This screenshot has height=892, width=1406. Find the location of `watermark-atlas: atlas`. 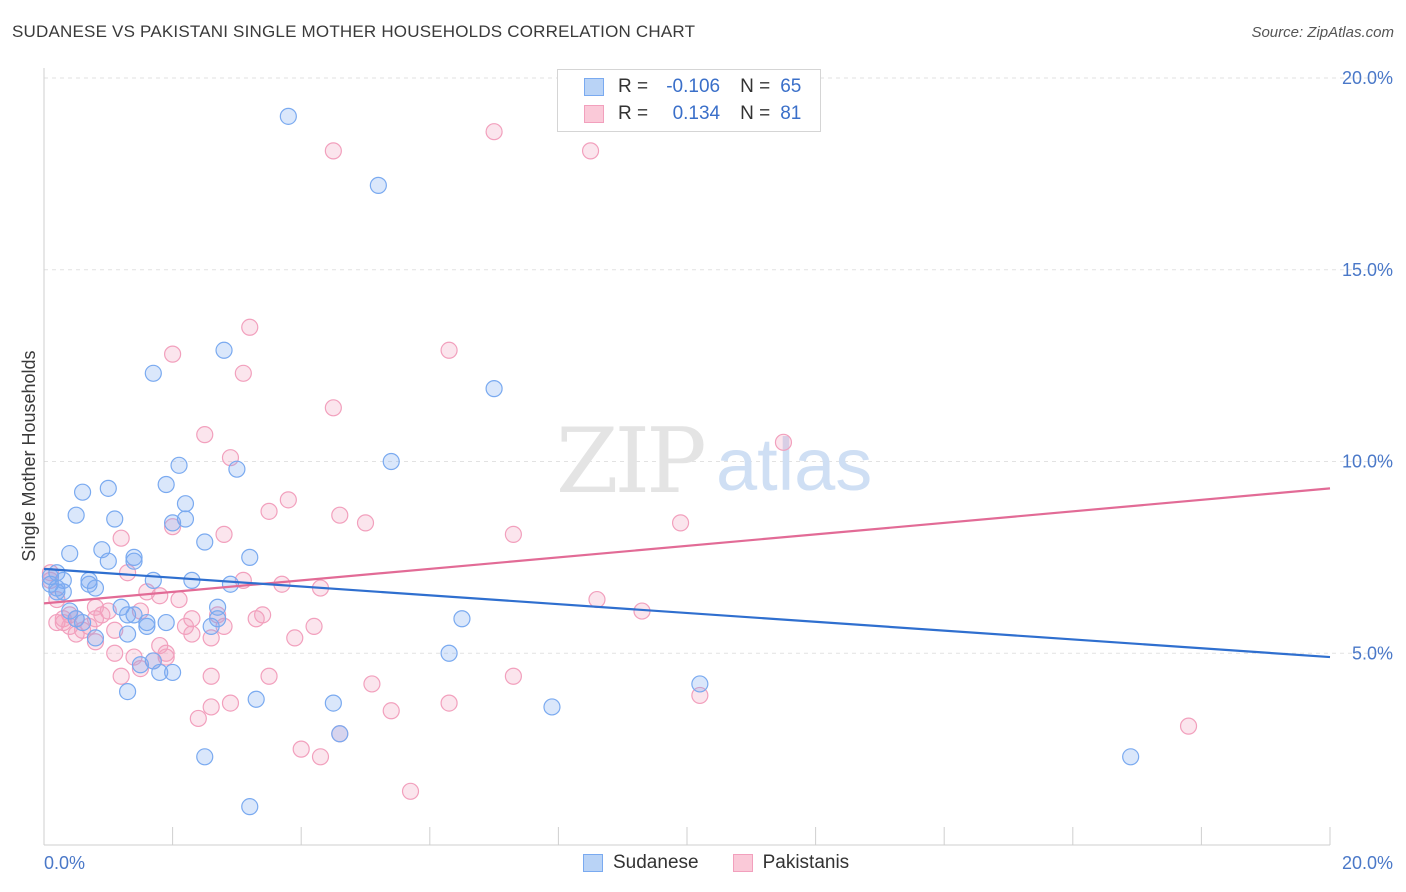

watermark-atlas: atlas is located at coordinates (794, 464).